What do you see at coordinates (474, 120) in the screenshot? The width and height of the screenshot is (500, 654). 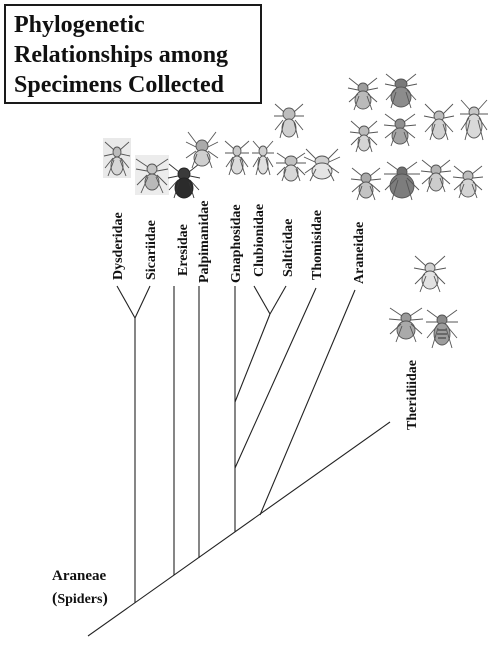 I see `spider-araneidae-6-icon` at bounding box center [474, 120].